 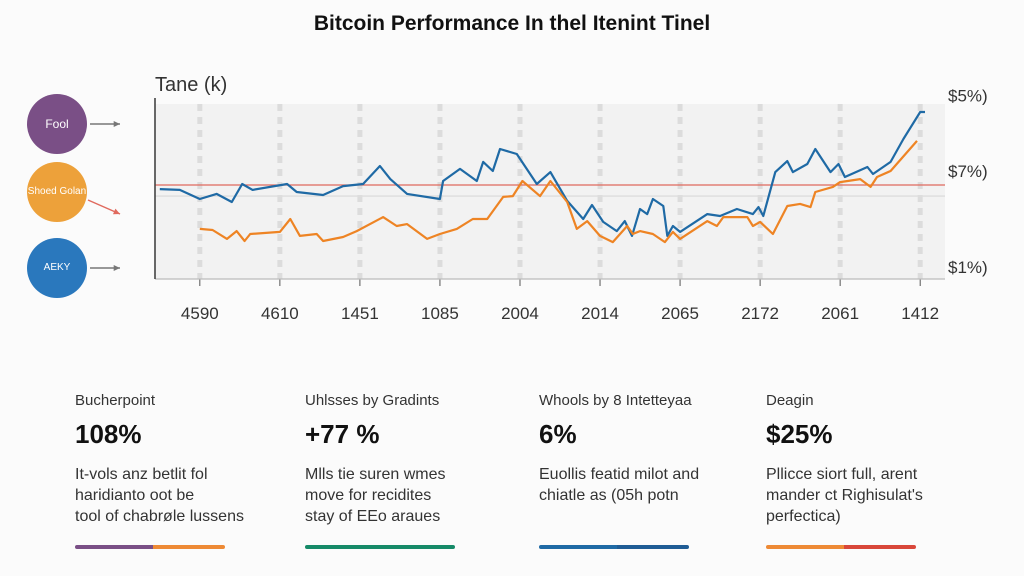 I want to click on stat-label: Bucherpoint, so click(x=115, y=400).